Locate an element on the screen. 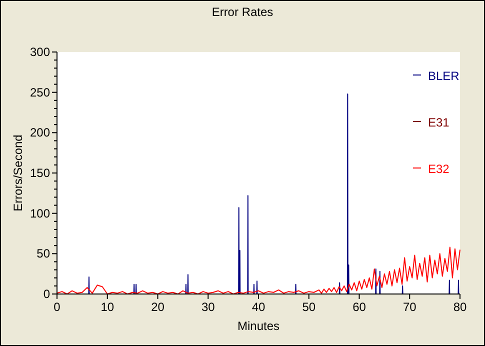 This screenshot has height=346, width=485. x-tick-label: 10 is located at coordinates (107, 307).